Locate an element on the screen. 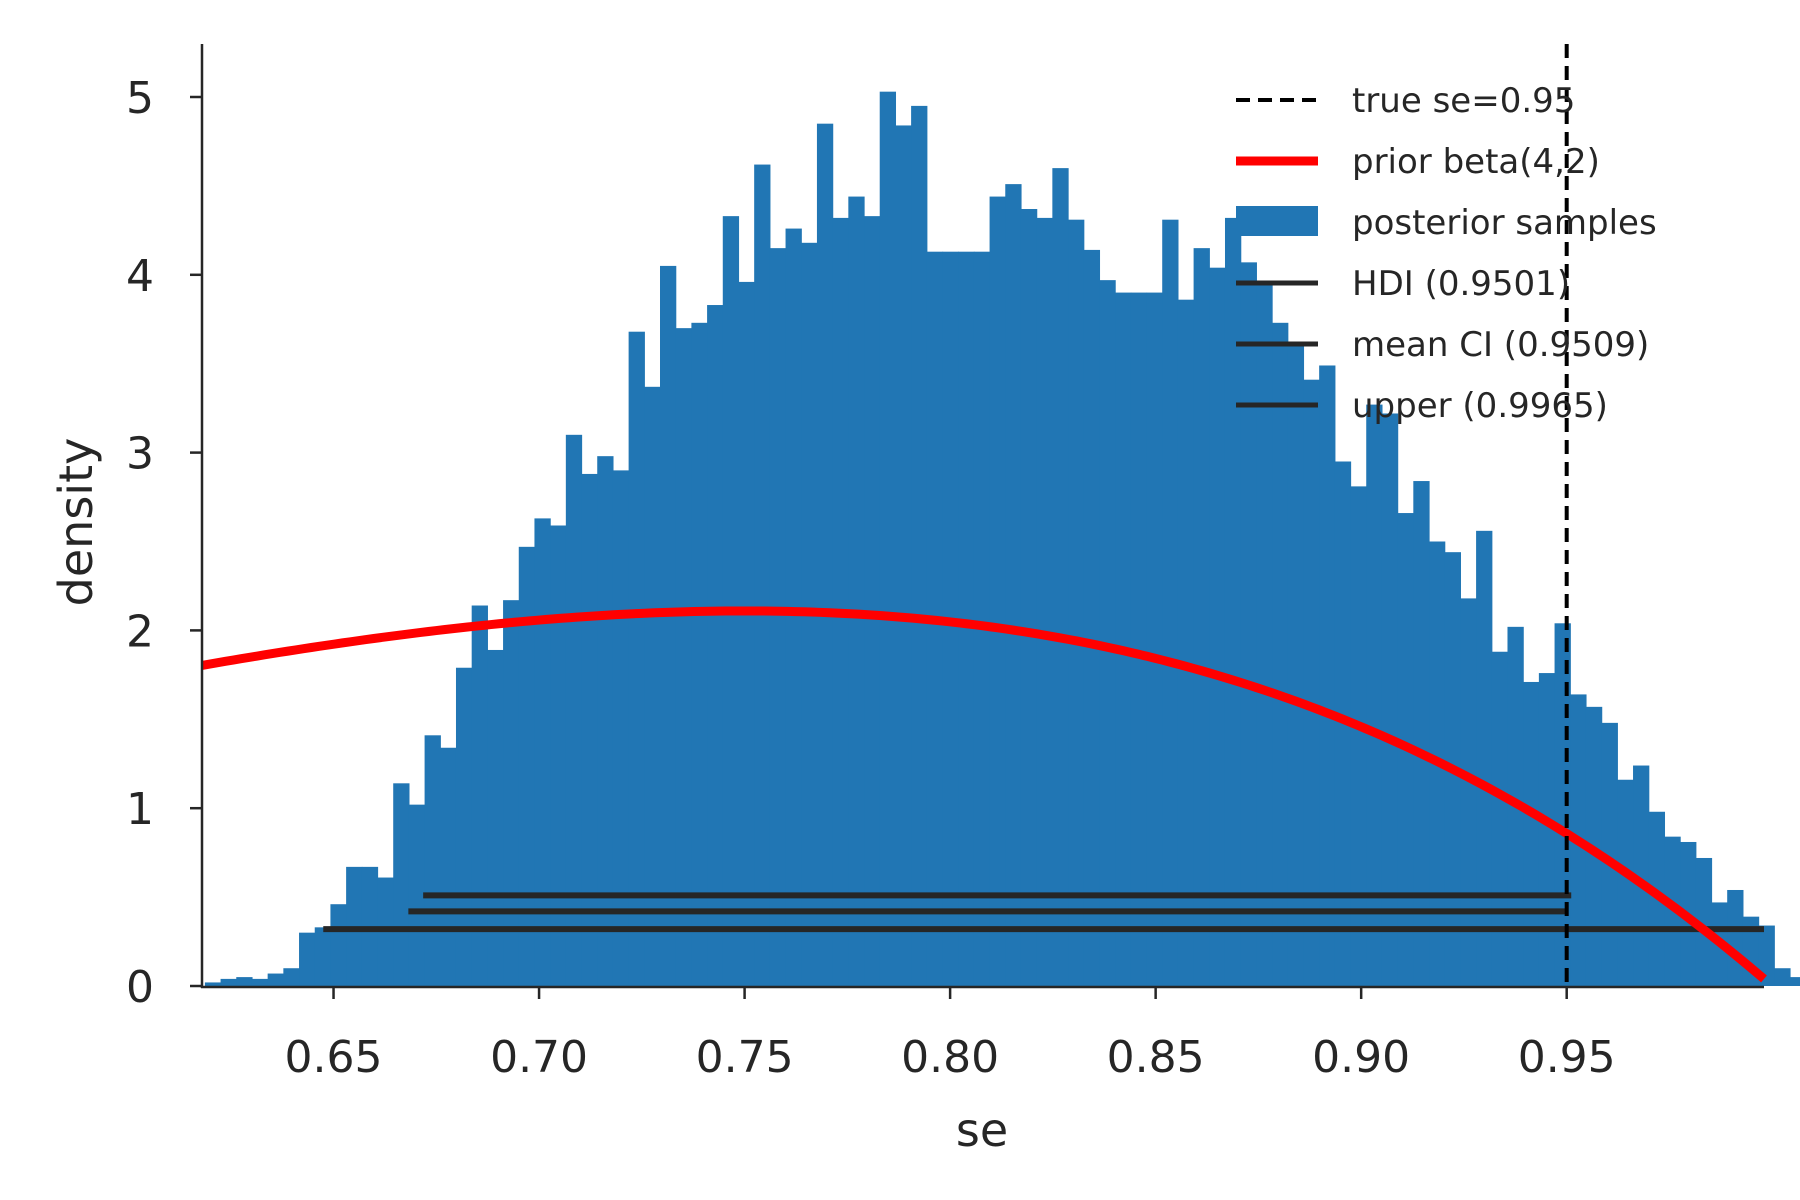  legend-entry: upper (0.9965) is located at coordinates (1422, 406).